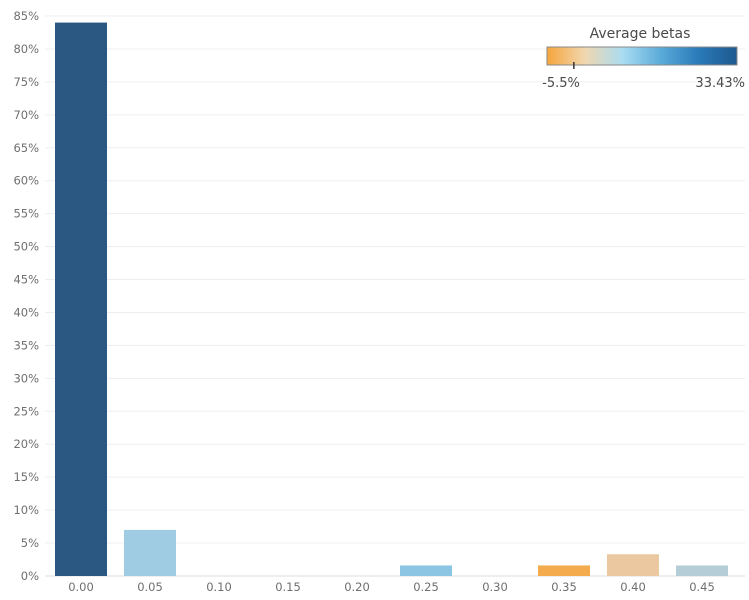 This screenshot has width=749, height=600. Describe the element at coordinates (357, 587) in the screenshot. I see `x-tick-label: 0.20` at that location.